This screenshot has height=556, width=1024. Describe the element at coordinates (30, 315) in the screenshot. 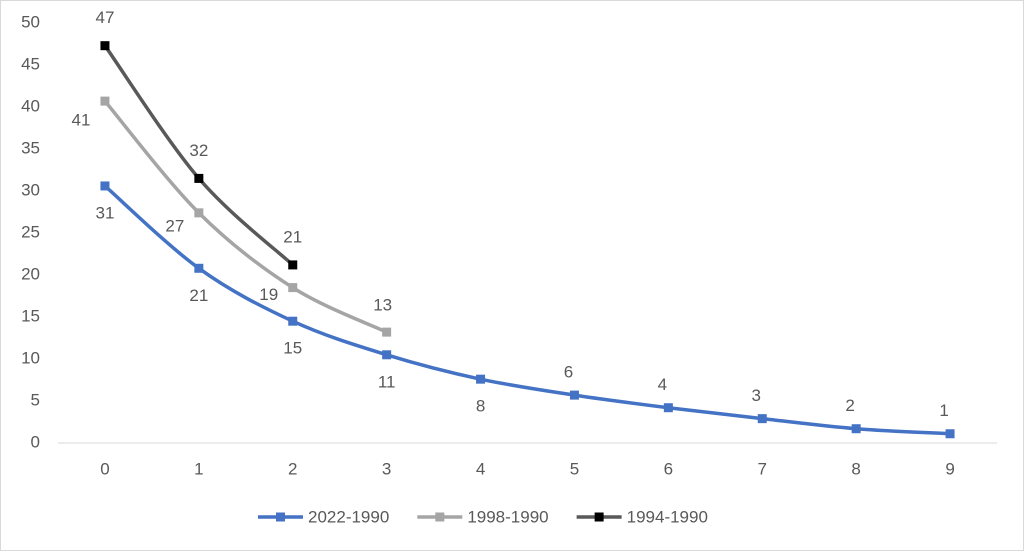

I see `y-tick-label: 15` at that location.